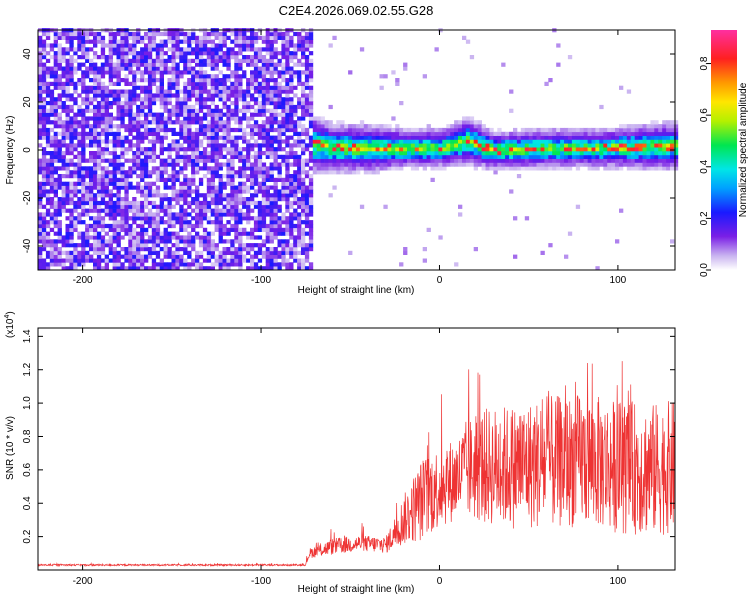  I want to click on snr-y-tick-label: 1.4, so click(27, 336).